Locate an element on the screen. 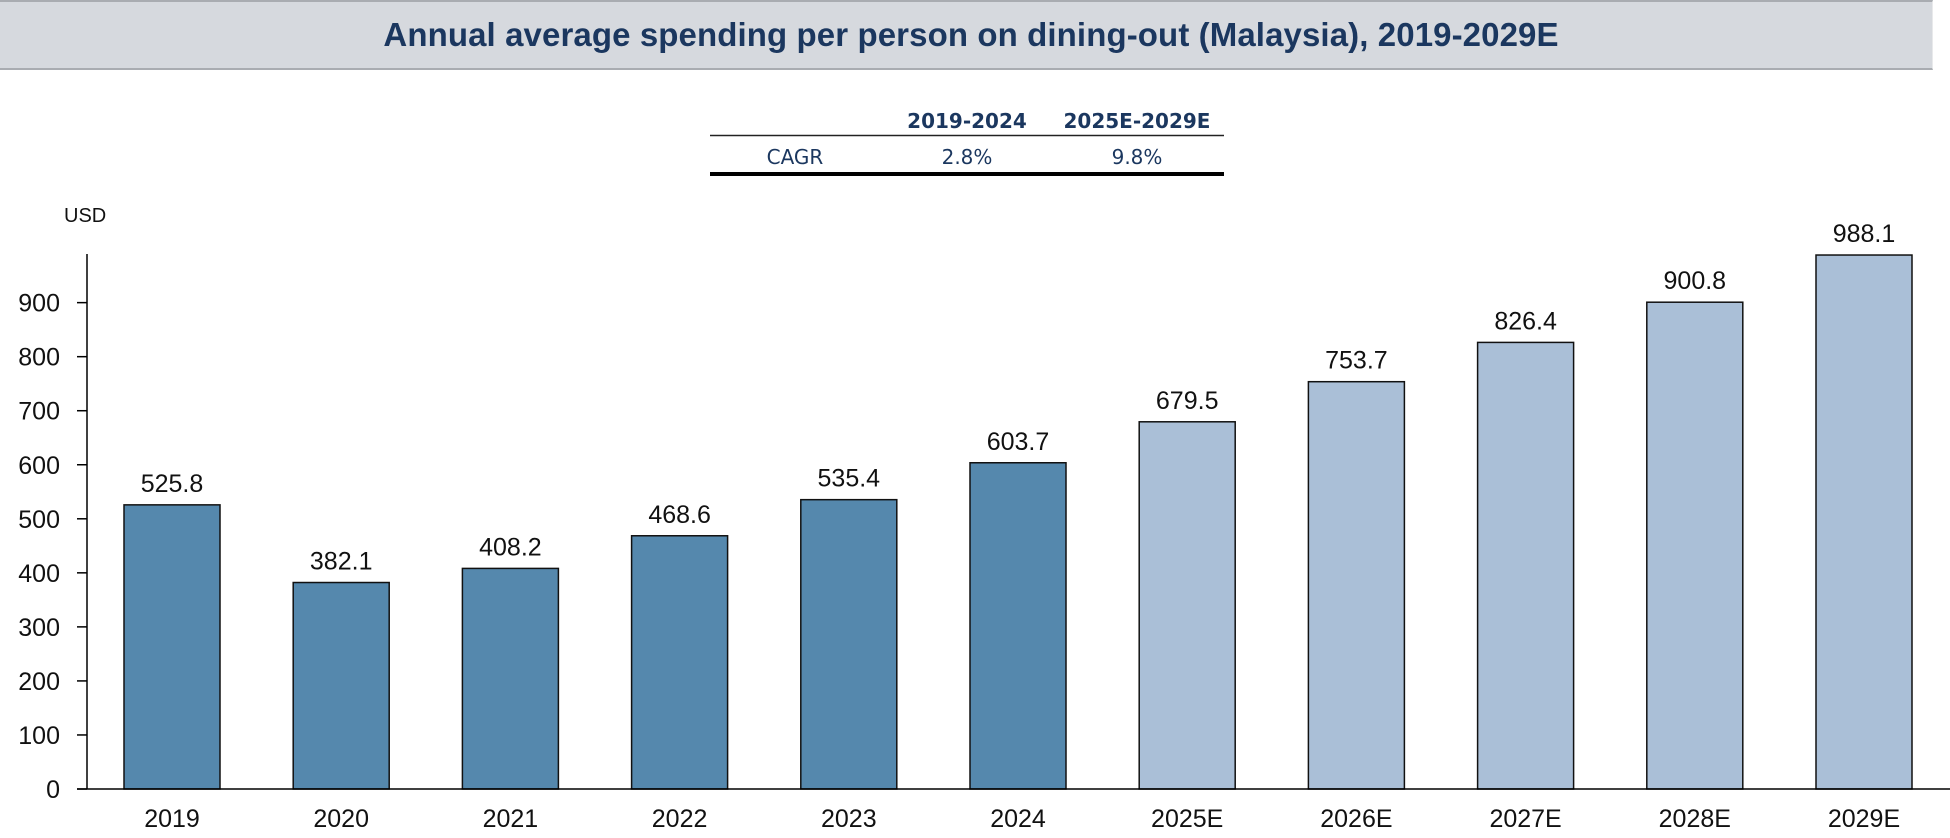  bar-2024 is located at coordinates (1018, 626).